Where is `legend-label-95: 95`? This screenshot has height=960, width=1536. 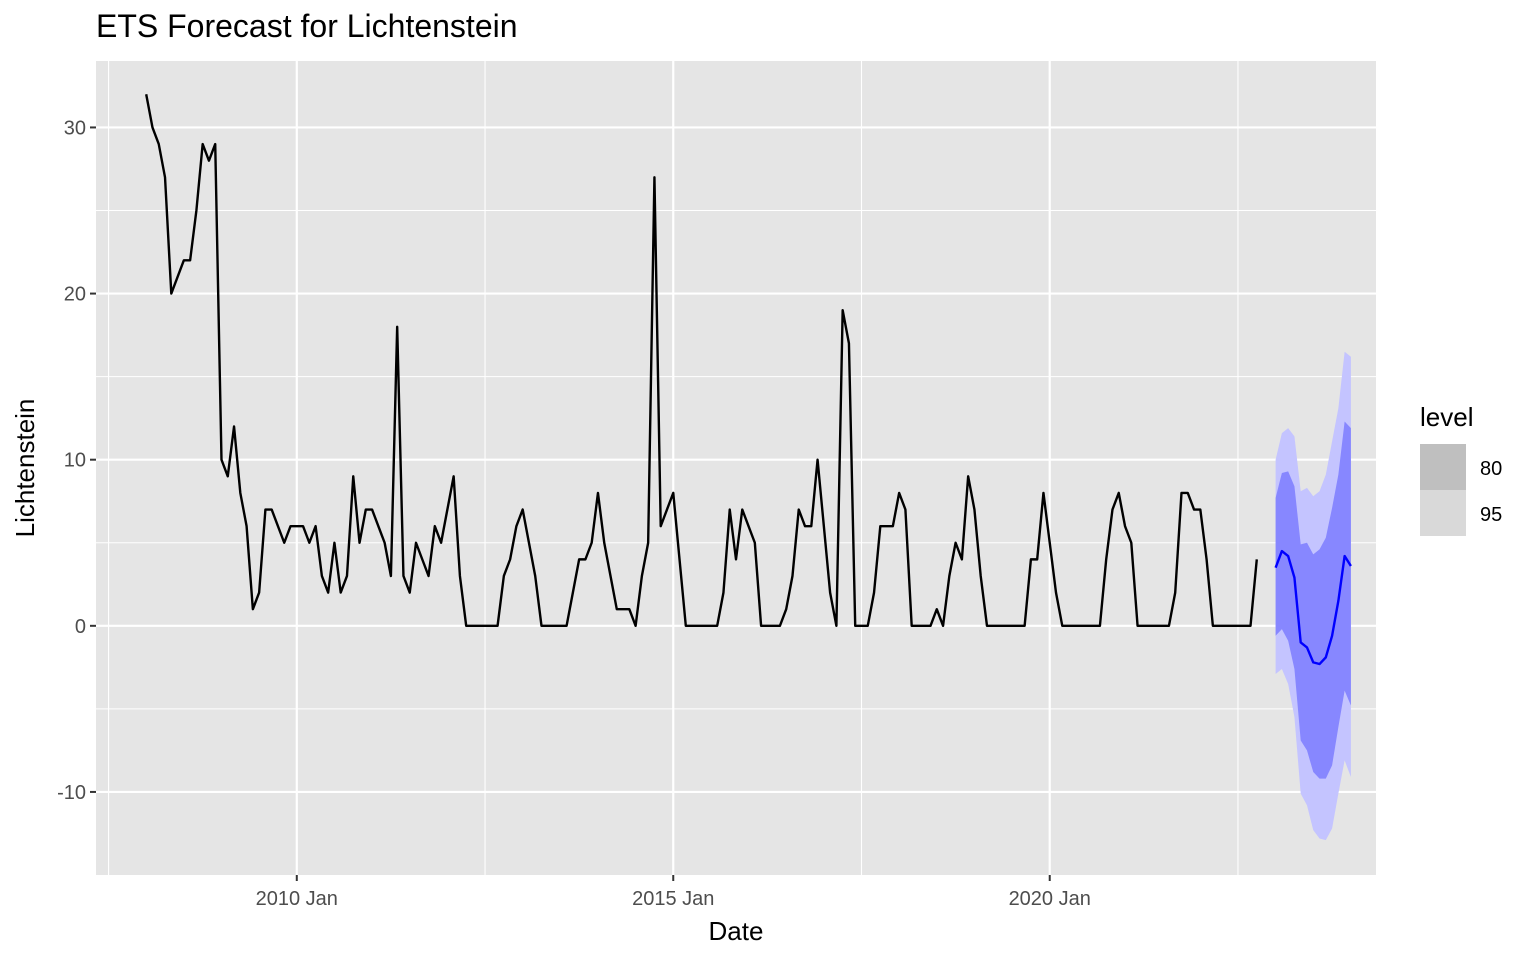 legend-label-95: 95 is located at coordinates (1491, 515).